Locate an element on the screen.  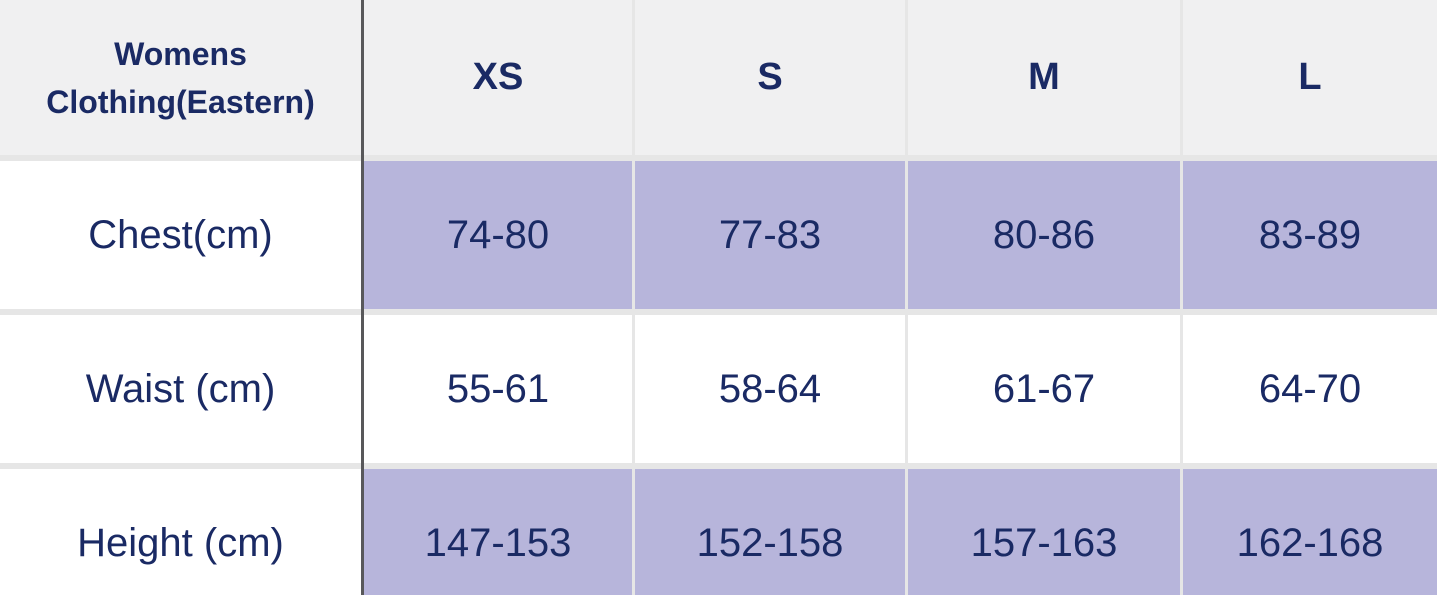
first-column-divider is located at coordinates (362, 297).